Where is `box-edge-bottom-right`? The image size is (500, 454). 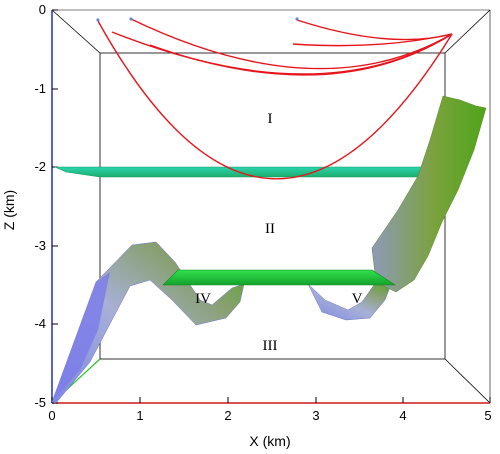 box-edge-bottom-right is located at coordinates (467, 381).